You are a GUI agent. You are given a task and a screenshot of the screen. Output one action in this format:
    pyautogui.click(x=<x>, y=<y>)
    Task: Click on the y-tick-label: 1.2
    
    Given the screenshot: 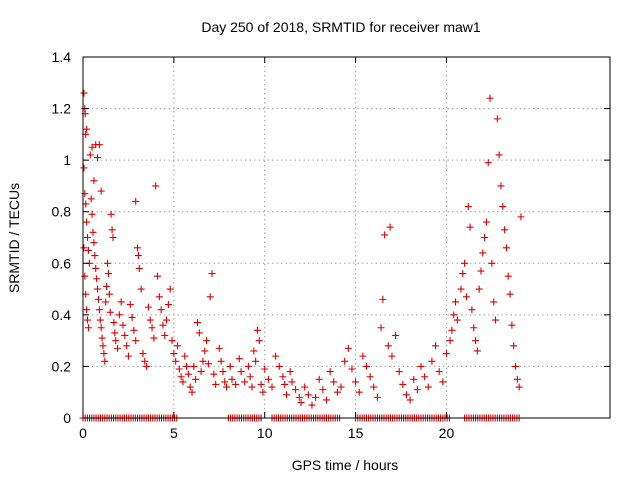 What is the action you would take?
    pyautogui.click(x=62, y=109)
    